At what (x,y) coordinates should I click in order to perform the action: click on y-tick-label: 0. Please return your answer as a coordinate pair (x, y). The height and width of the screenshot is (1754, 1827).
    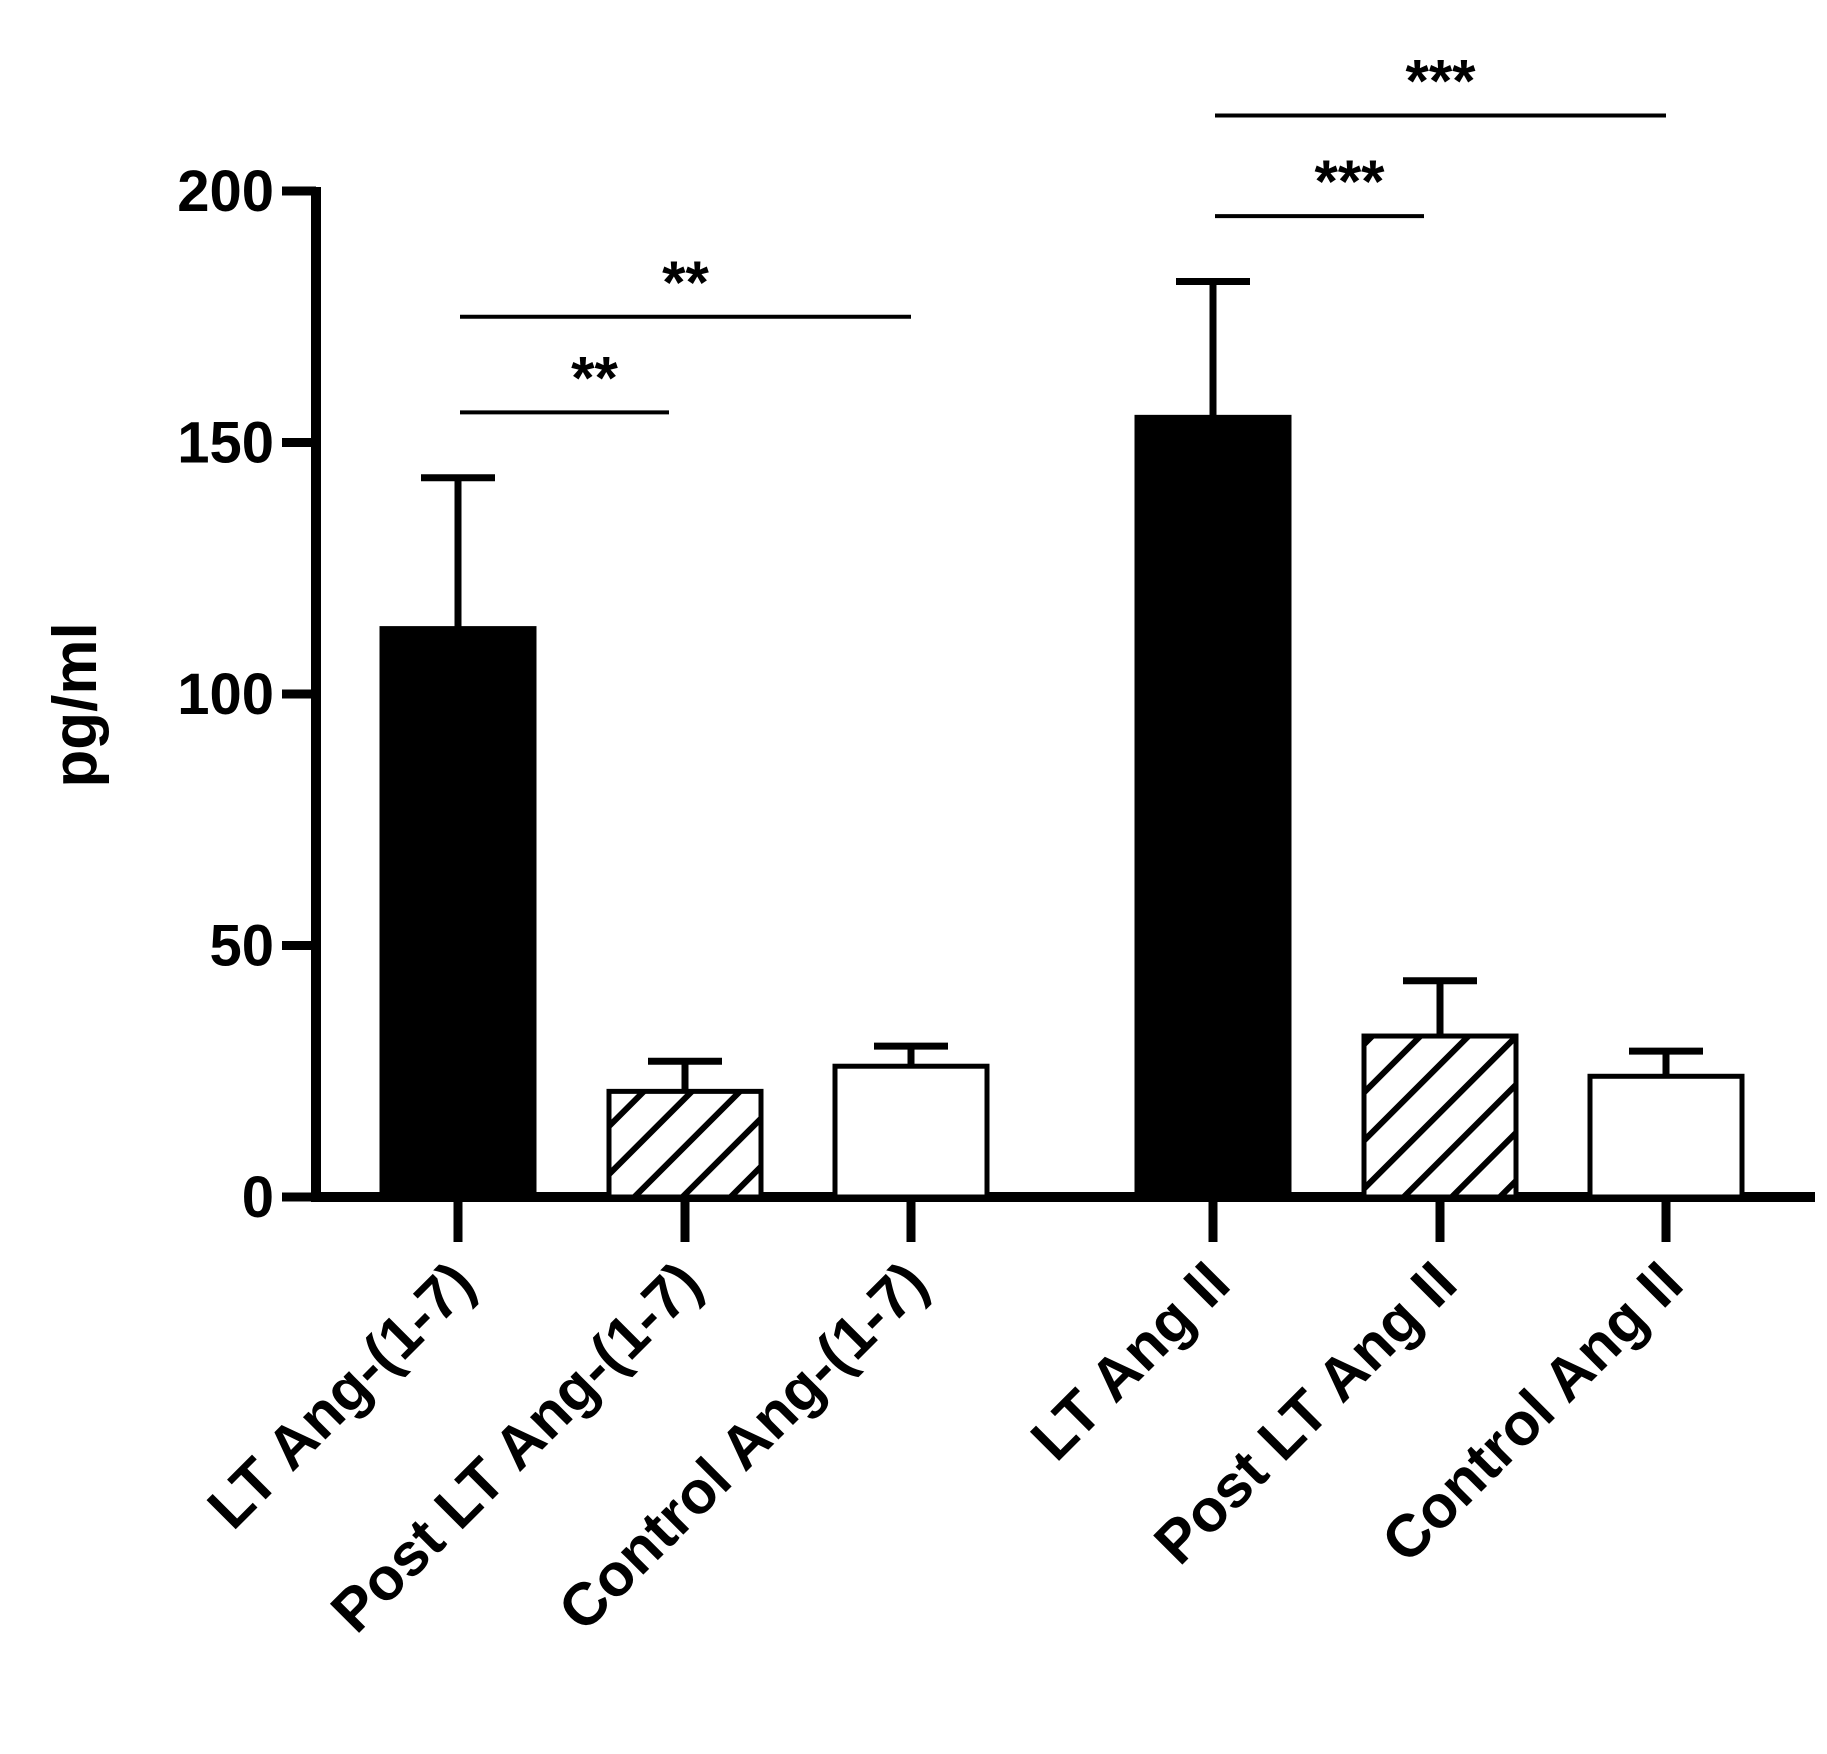
    Looking at the image, I should click on (258, 1197).